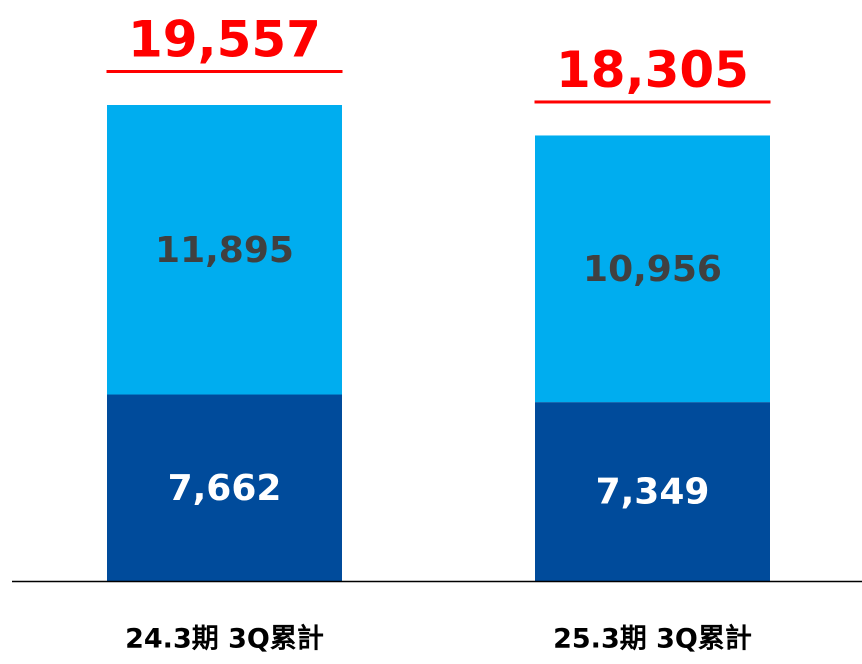  I want to click on total-label: 19,557, so click(224, 40).